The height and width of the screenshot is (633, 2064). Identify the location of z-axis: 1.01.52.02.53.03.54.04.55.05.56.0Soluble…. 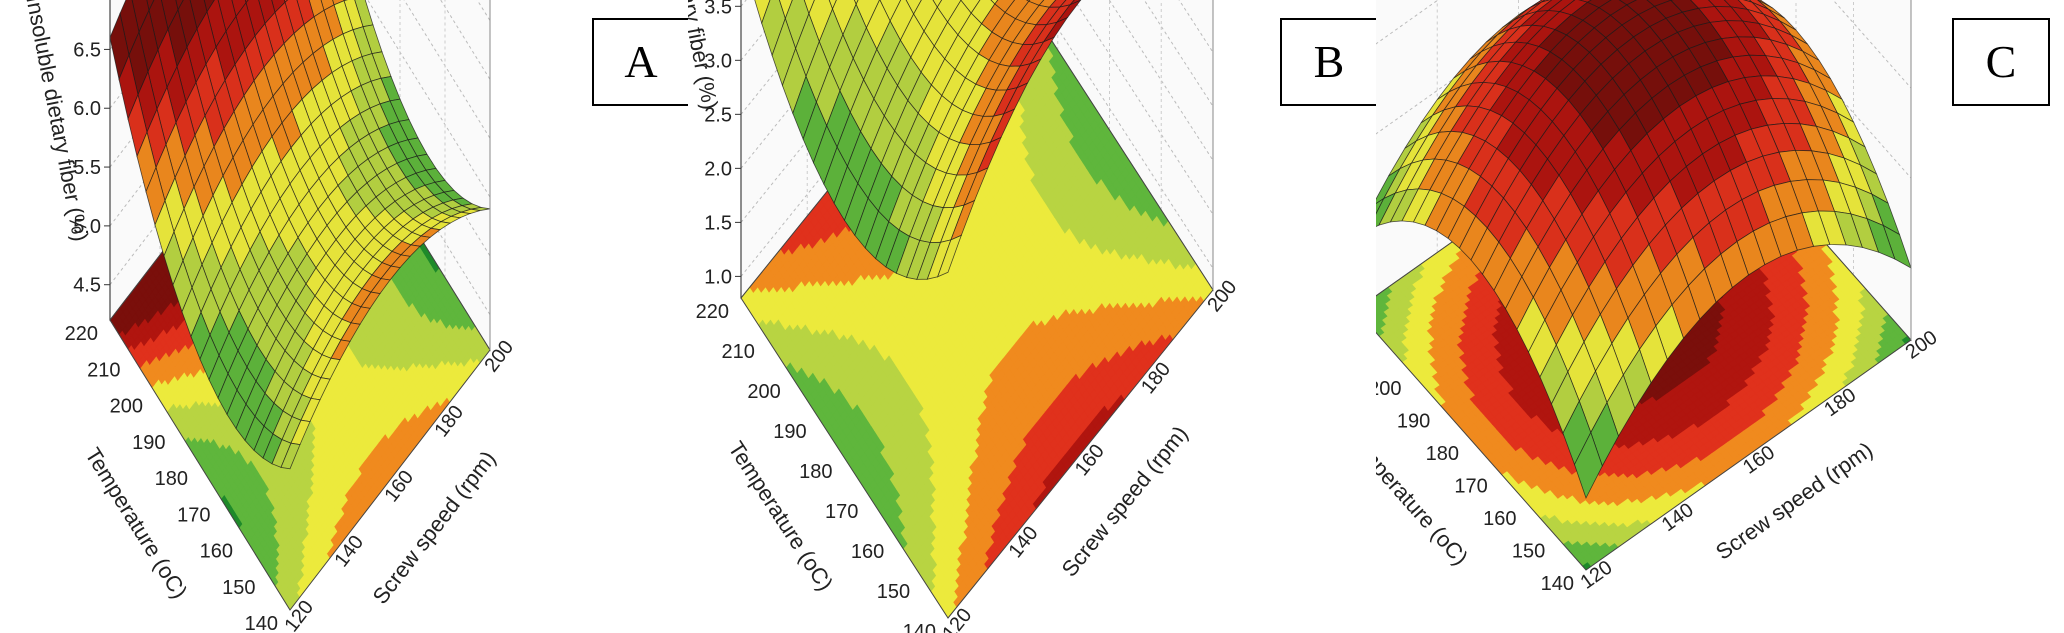
(714, 144).